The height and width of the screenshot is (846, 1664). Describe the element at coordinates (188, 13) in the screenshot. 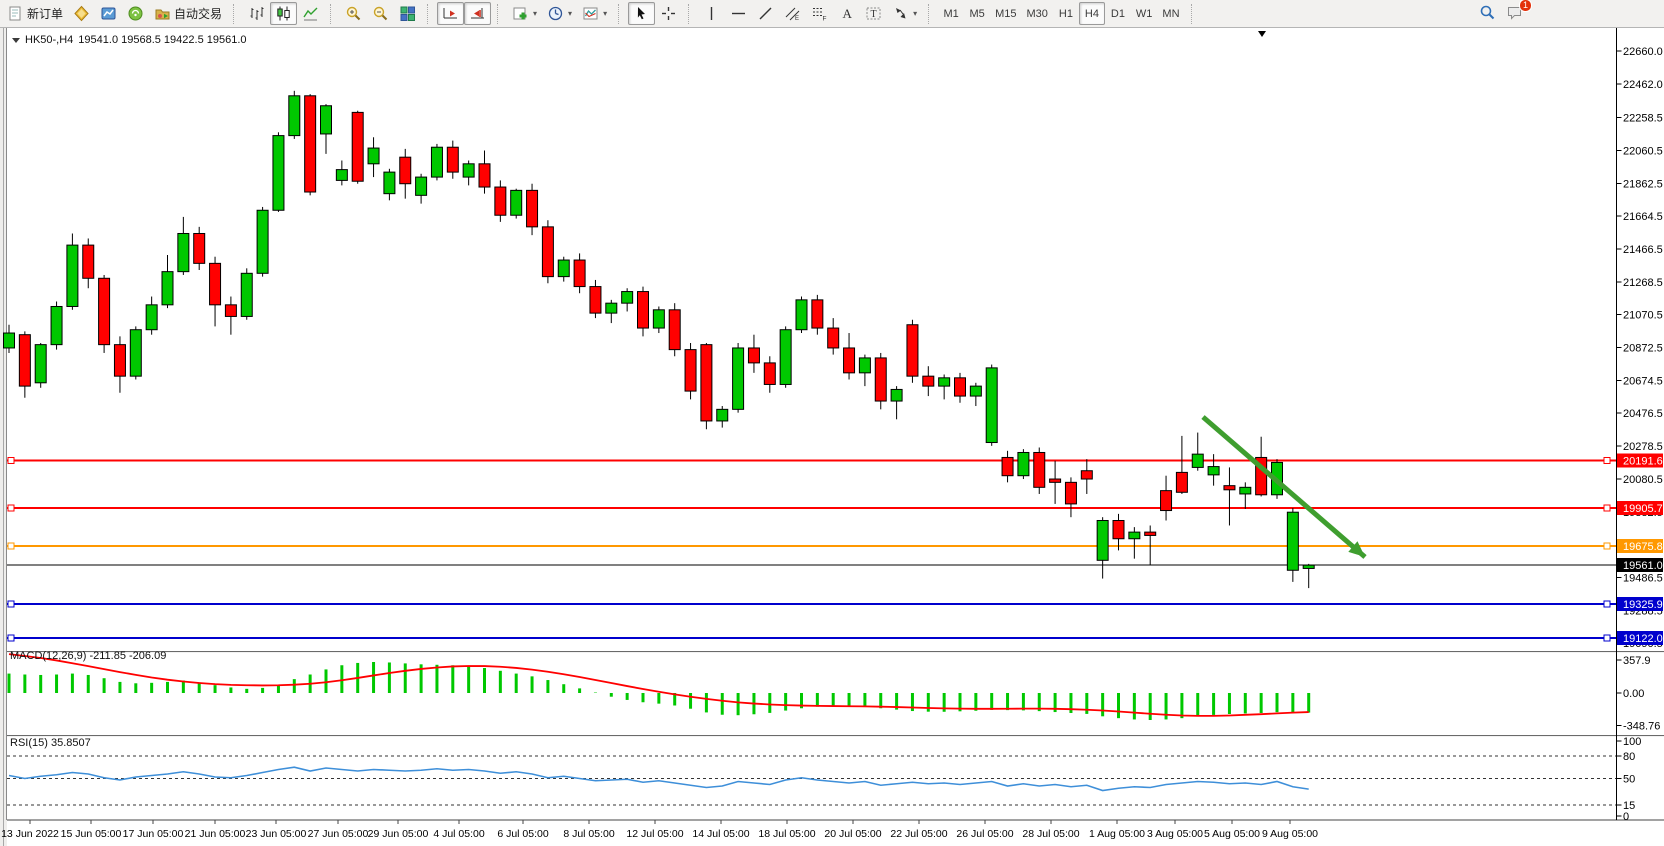

I see `autotrade-button: 自动交易` at that location.